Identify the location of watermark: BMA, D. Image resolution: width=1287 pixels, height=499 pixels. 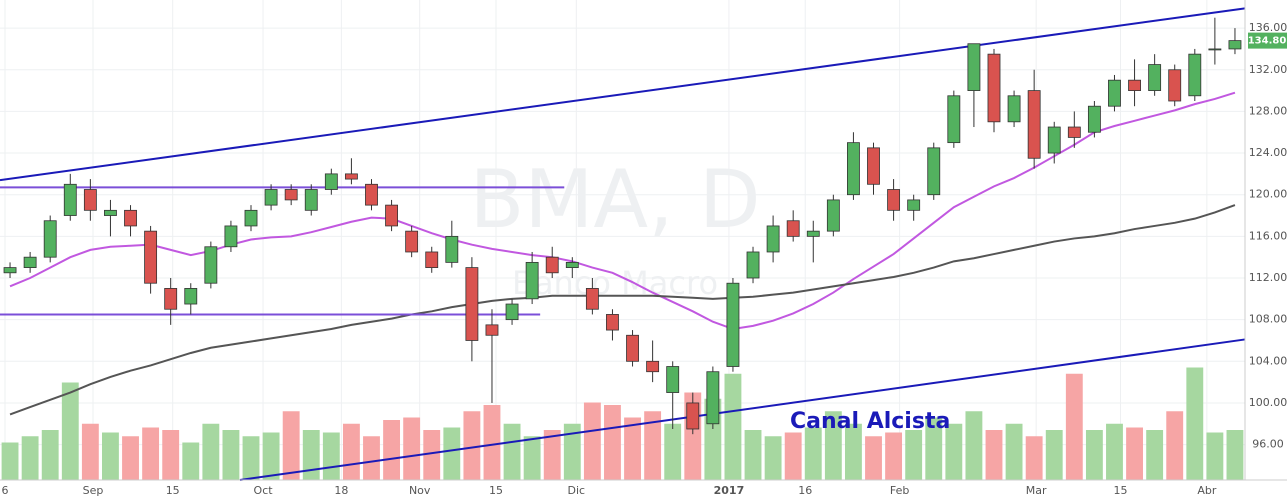
(614, 199).